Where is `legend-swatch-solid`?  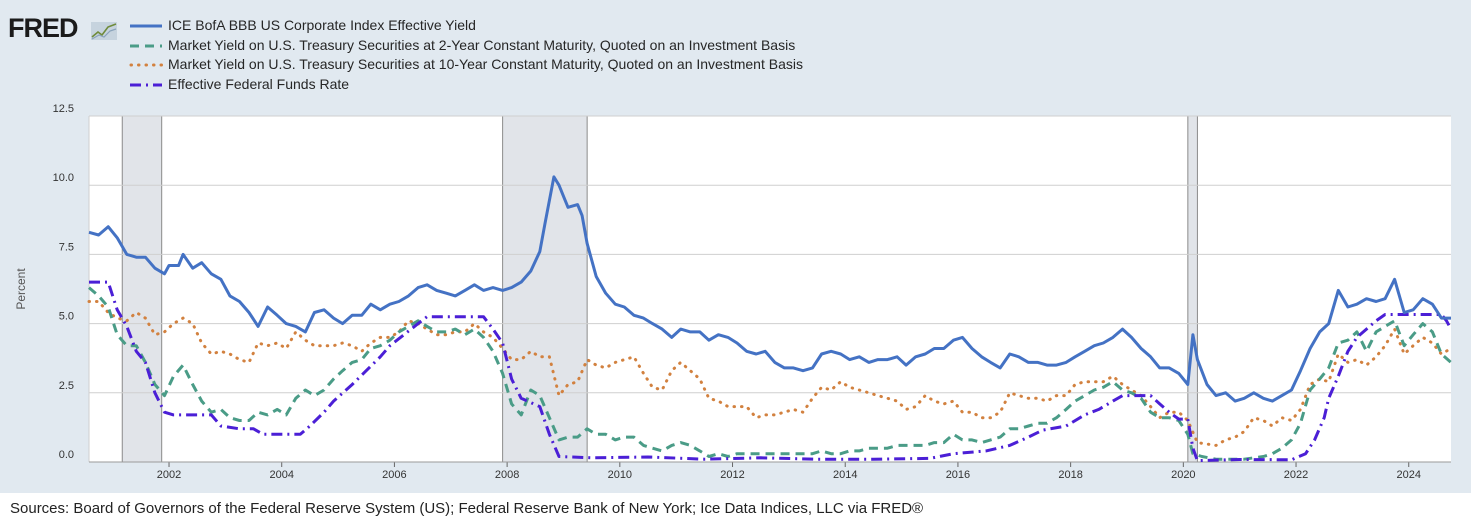 legend-swatch-solid is located at coordinates (146, 26).